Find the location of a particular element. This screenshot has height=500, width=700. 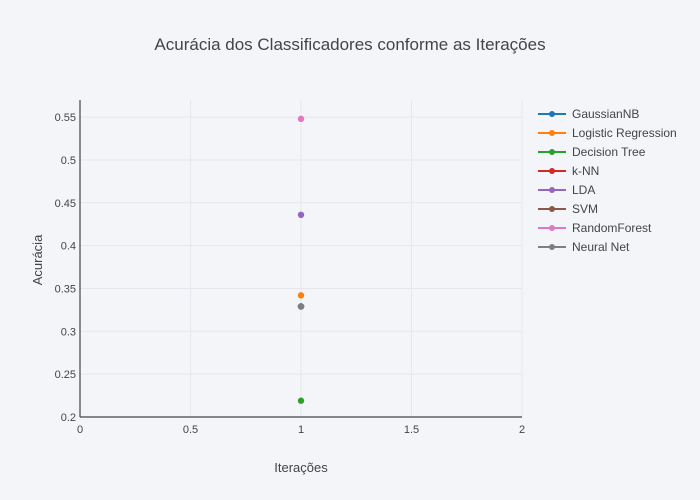

y-axis-title: Acurácia is located at coordinates (37, 259).